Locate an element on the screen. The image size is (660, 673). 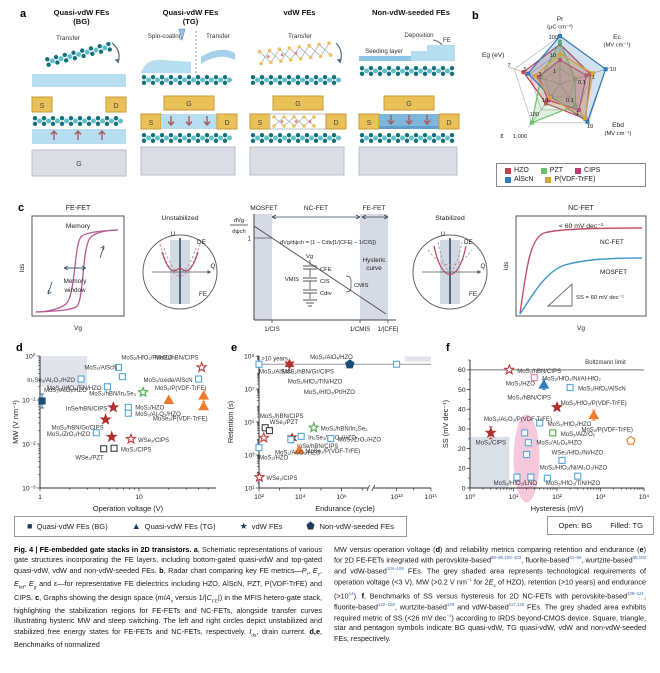
svg-text: MoS₂/P(VDF-TrFE) is located at coordinates (606, 431).